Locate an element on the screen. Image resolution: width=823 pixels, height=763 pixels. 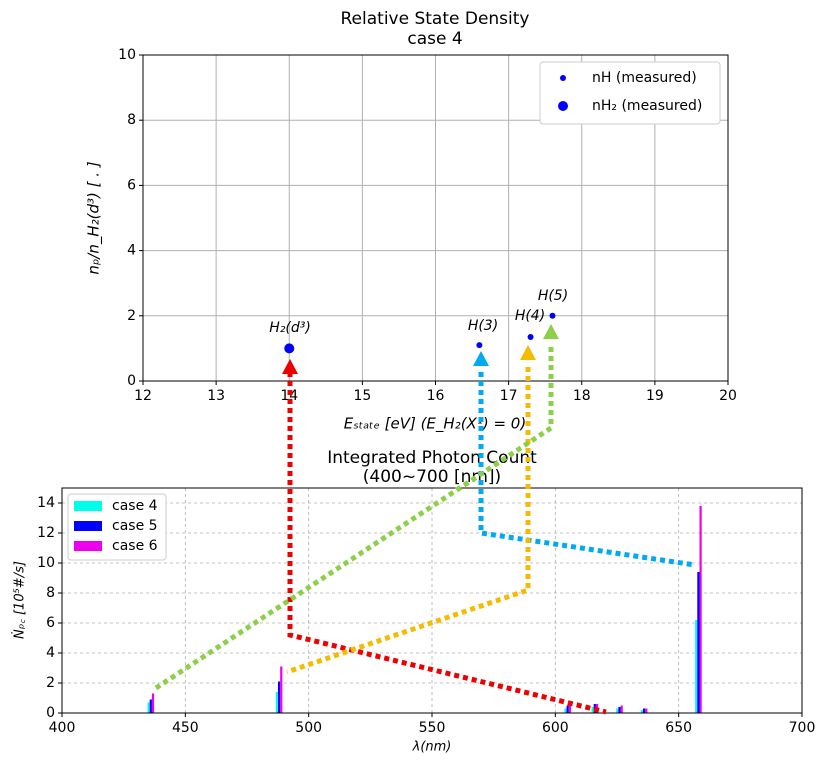
annotation: H(4) is located at coordinates (530, 316).